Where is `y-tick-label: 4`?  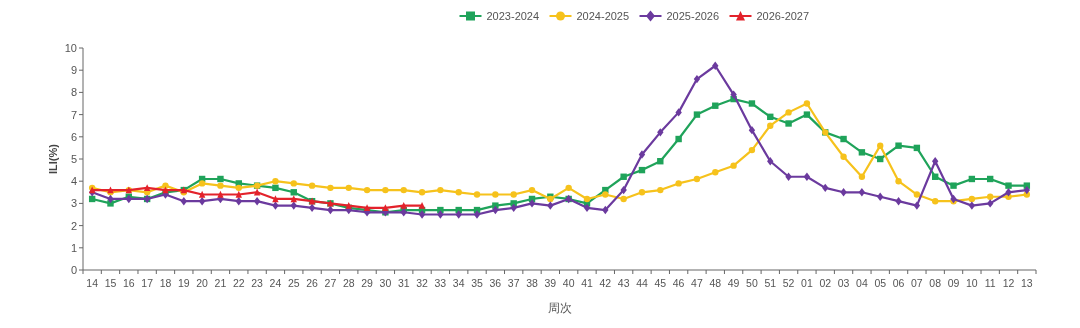 y-tick-label: 4 is located at coordinates (73, 181).